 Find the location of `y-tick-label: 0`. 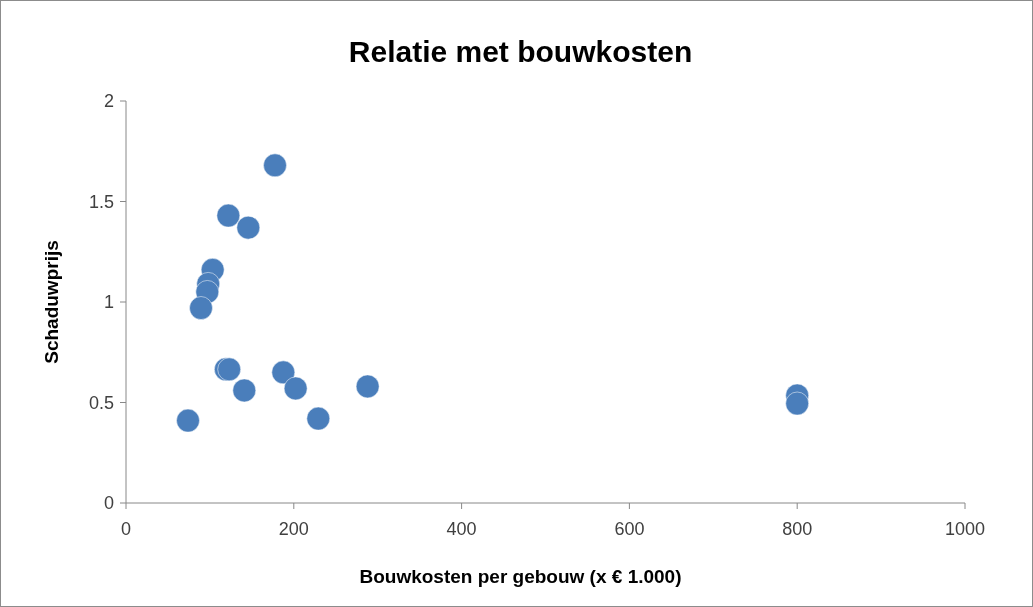

y-tick-label: 0 is located at coordinates (108, 503).